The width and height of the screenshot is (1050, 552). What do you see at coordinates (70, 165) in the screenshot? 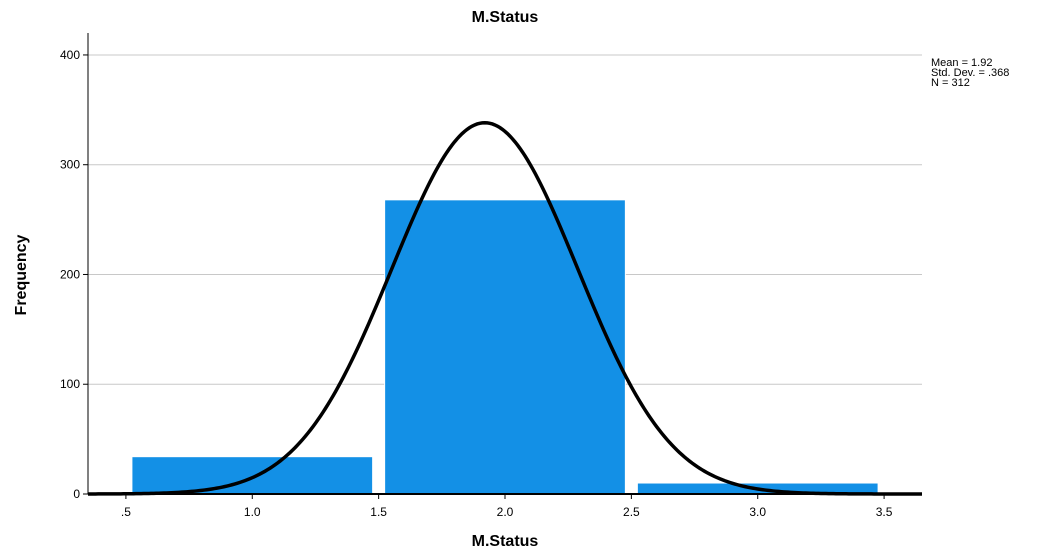
I see `y-tick-label-3: 300` at bounding box center [70, 165].